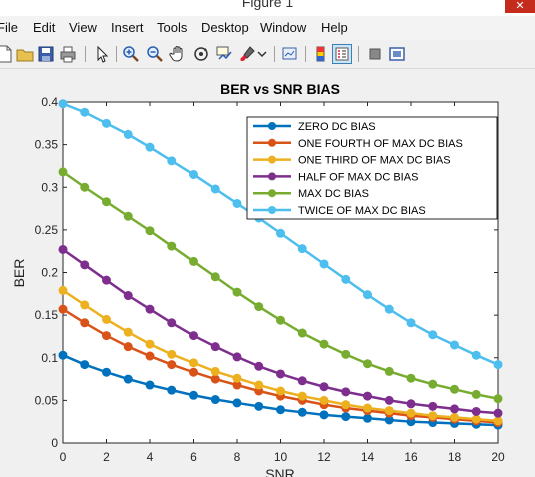 This screenshot has width=535, height=477. Describe the element at coordinates (380, 144) in the screenshot. I see `legend-entry-label: ONE FOURTH OF MAX DC BIAS` at that location.